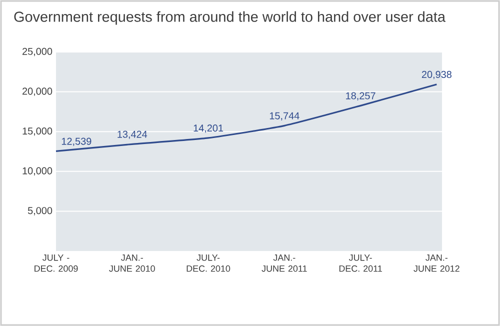 The width and height of the screenshot is (500, 326). What do you see at coordinates (285, 116) in the screenshot?
I see `data-label: 15,744` at bounding box center [285, 116].